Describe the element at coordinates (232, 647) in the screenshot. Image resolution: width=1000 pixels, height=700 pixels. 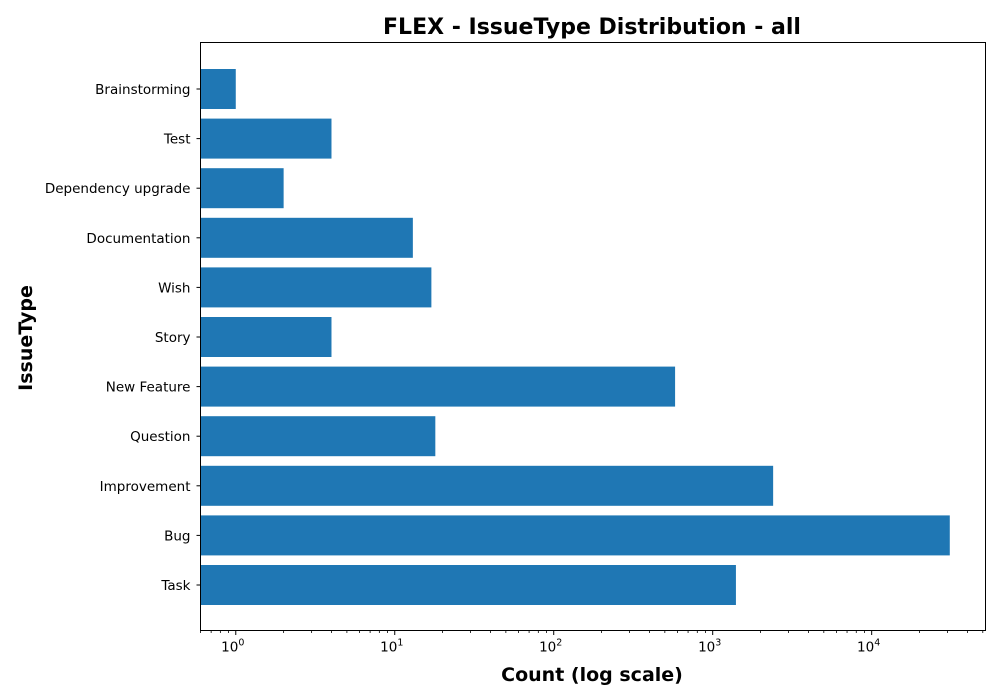
I see `x-tick-label: 10⁰` at that location.